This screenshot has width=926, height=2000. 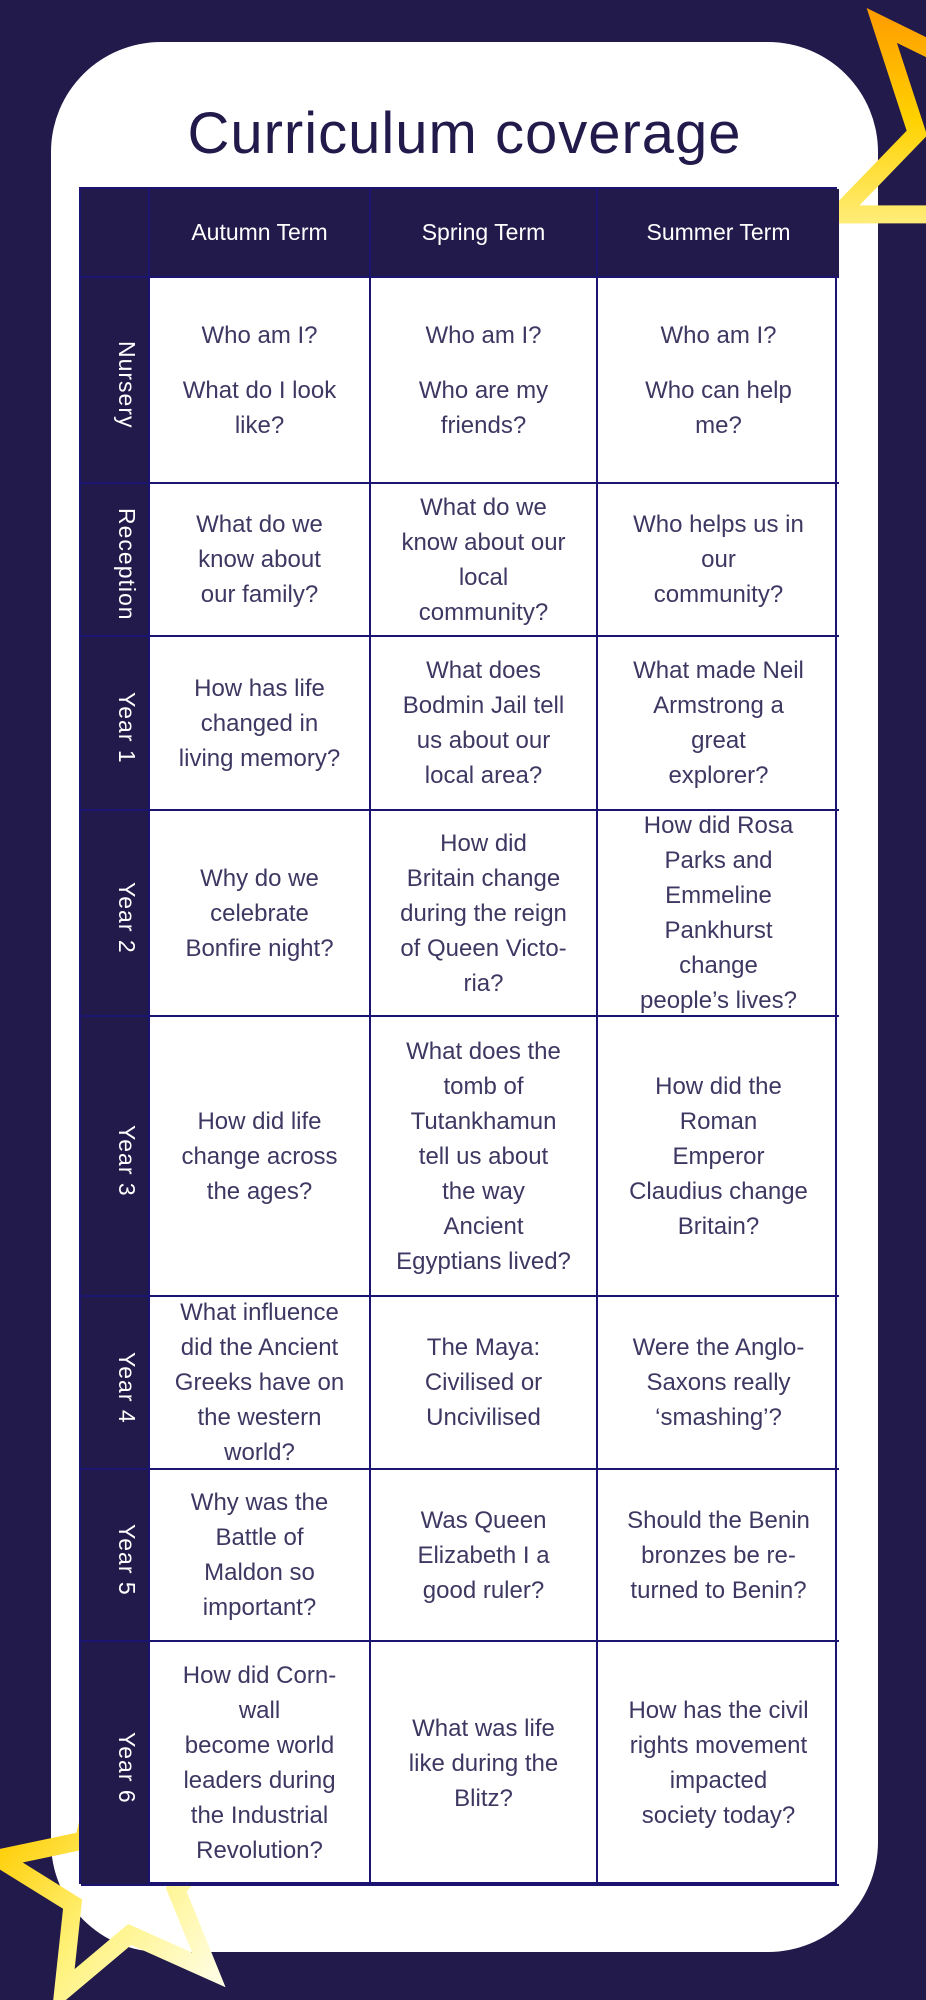 I want to click on table-cell: Was Queen Elizabeth I a good ruler?, so click(x=484, y=1556).